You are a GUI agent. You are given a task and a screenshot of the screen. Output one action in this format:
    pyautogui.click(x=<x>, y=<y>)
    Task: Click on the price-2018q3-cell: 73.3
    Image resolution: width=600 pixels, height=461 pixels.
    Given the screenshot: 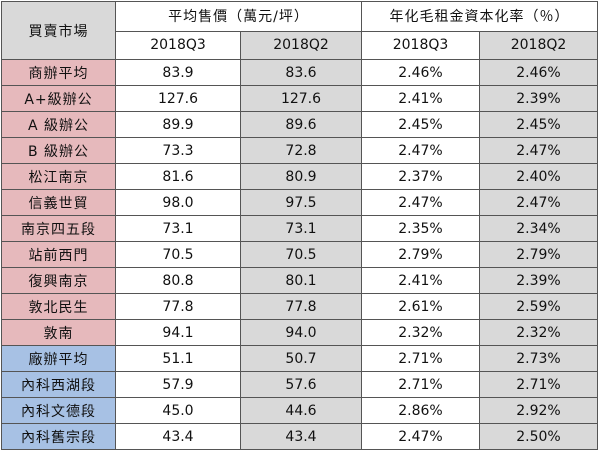 What is the action you would take?
    pyautogui.click(x=178, y=150)
    